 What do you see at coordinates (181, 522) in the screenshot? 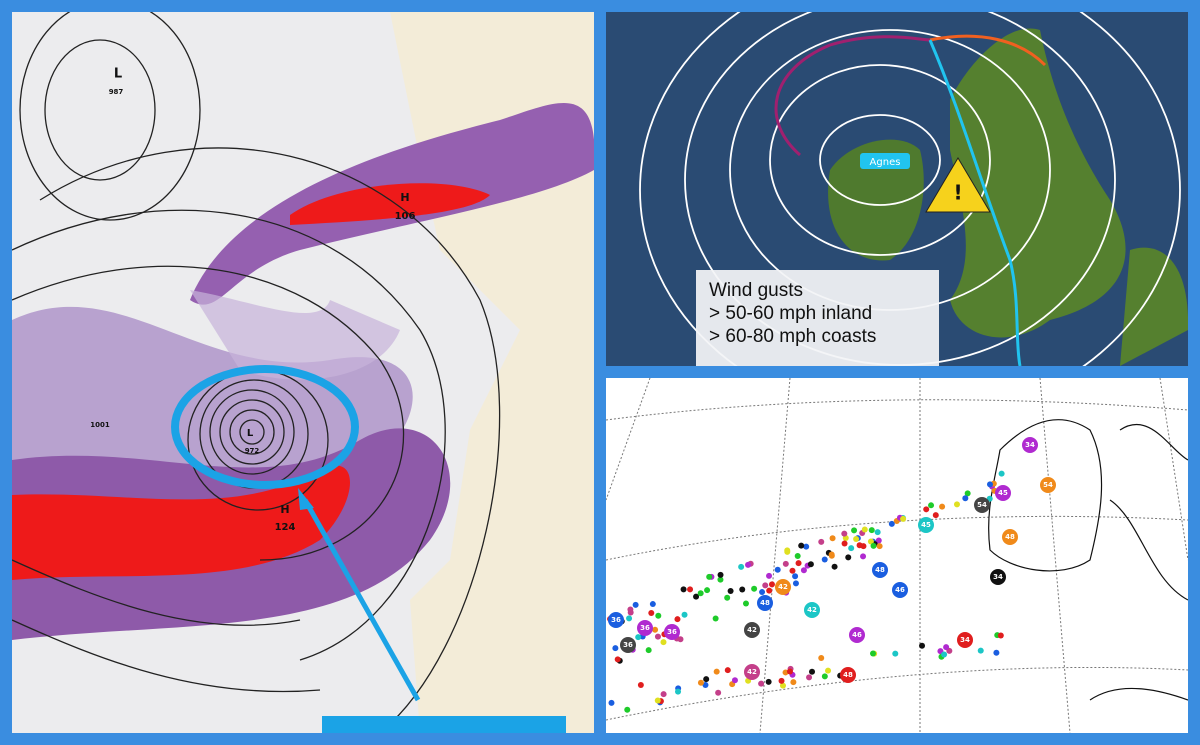
I see `strong-wind-band` at bounding box center [181, 522].